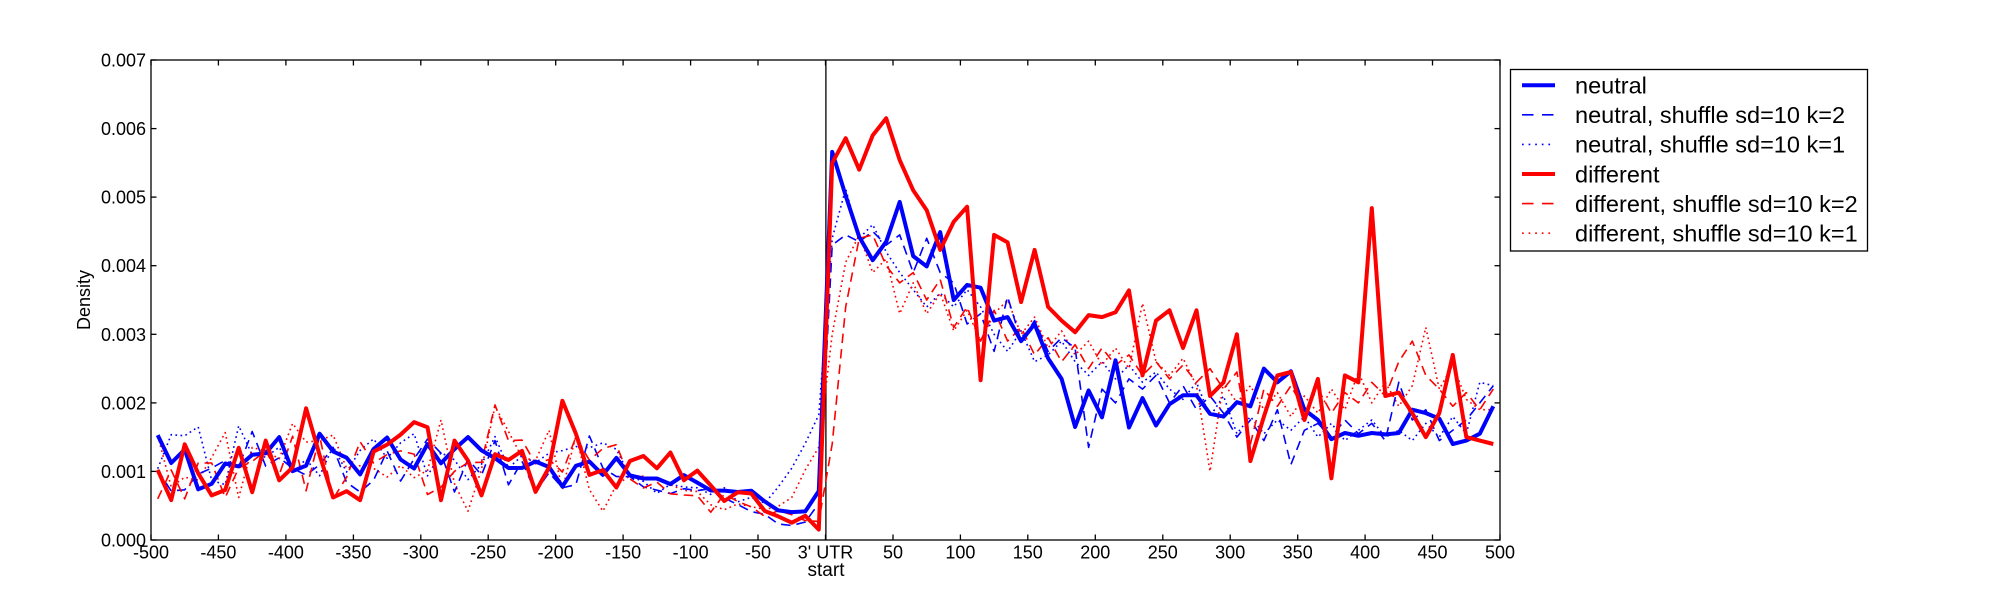 The height and width of the screenshot is (600, 2000). Describe the element at coordinates (758, 553) in the screenshot. I see `svg-text: -50` at that location.